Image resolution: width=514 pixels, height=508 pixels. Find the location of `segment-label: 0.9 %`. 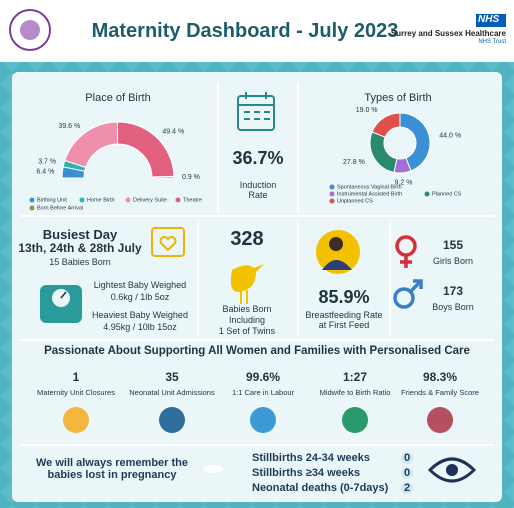

segment-label: 0.9 % is located at coordinates (191, 177).